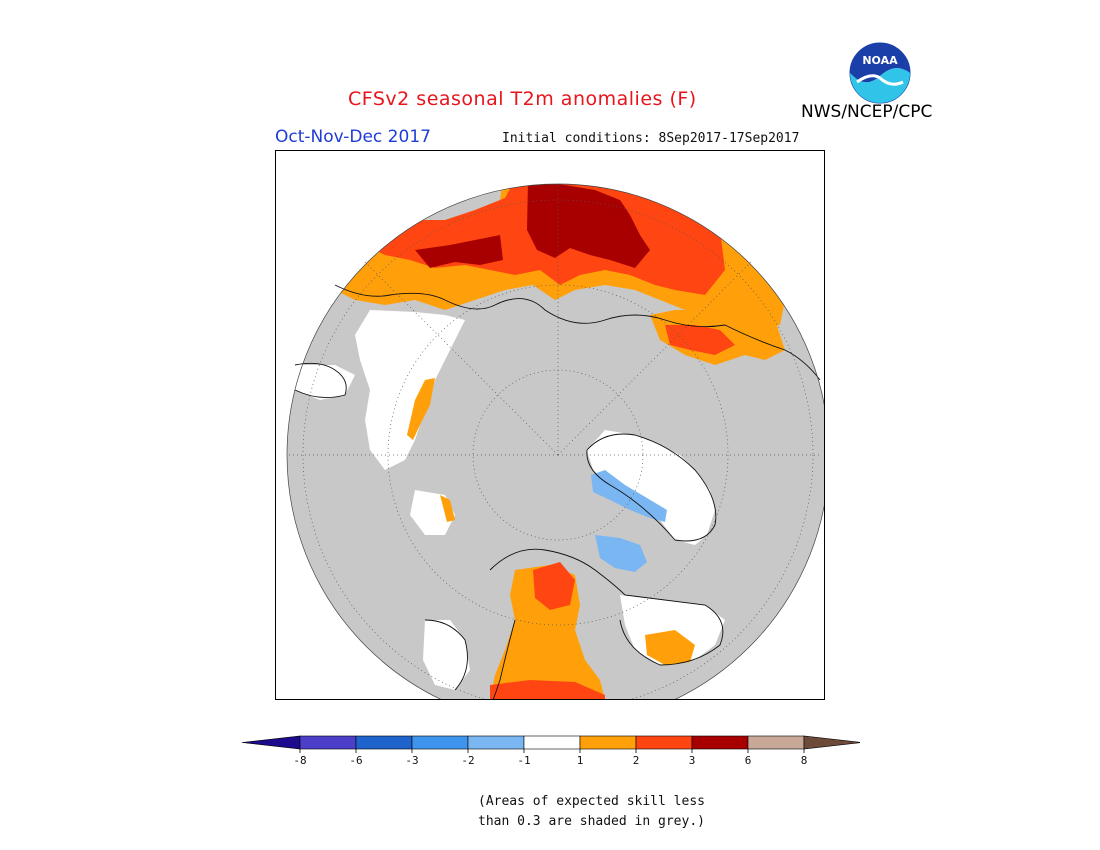 The image size is (1100, 850). What do you see at coordinates (411, 760) in the screenshot?
I see `colorbar-tick-label: -3` at bounding box center [411, 760].